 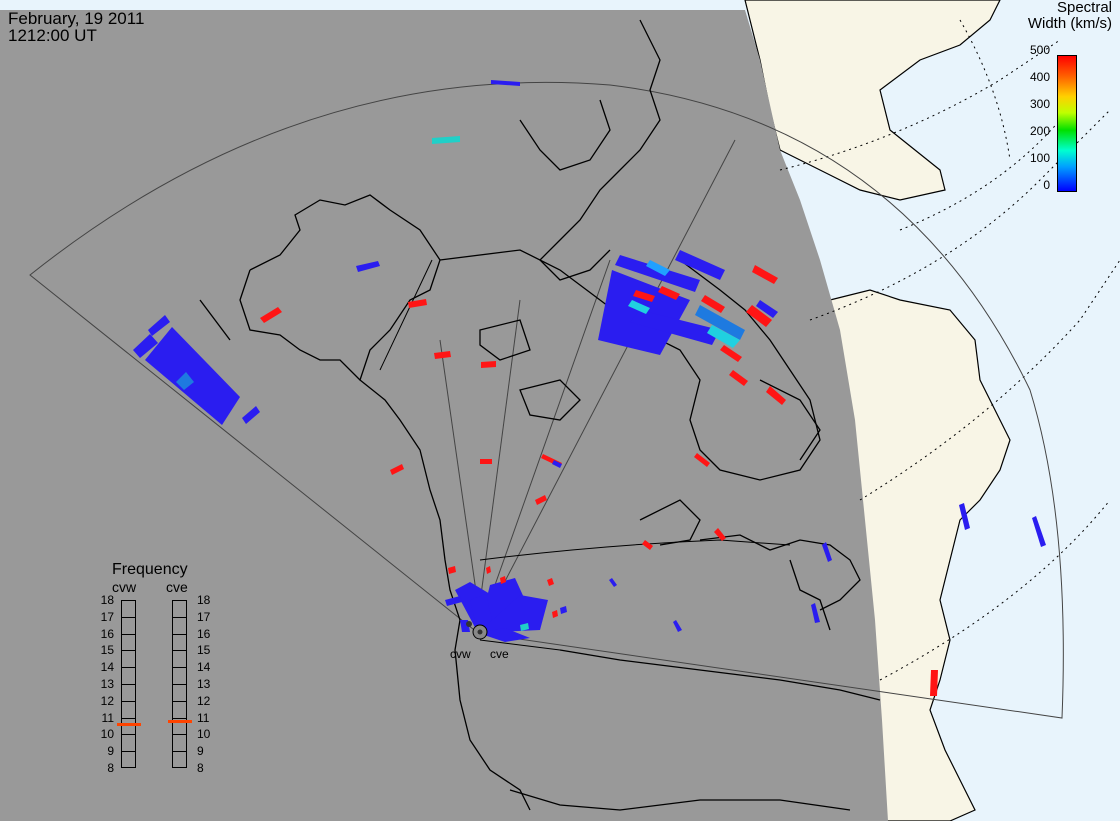 I want to click on frequency-marker-cvw, so click(x=129, y=725).